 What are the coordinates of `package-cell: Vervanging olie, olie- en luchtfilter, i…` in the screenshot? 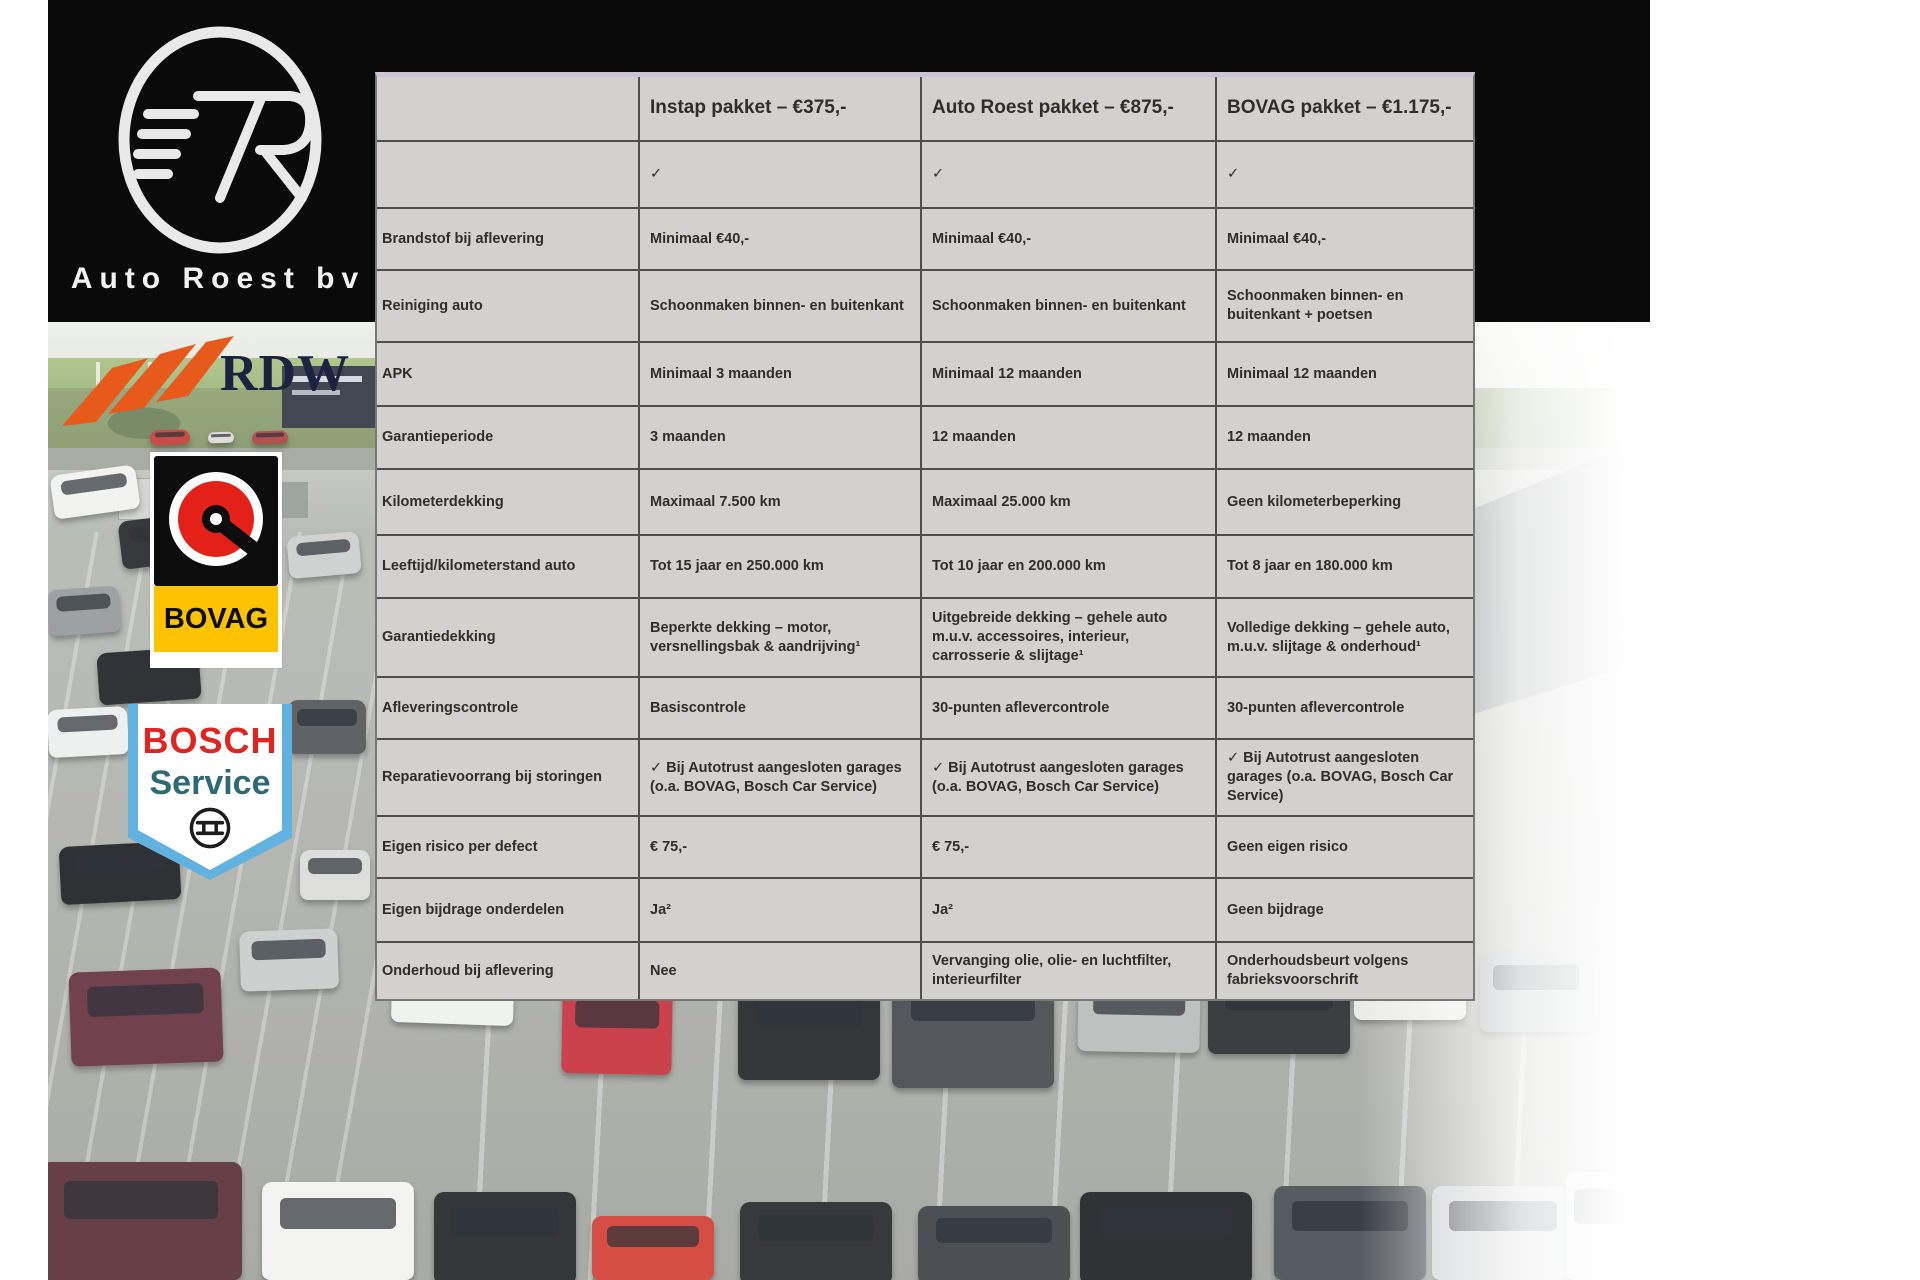 It's located at (1067, 971).